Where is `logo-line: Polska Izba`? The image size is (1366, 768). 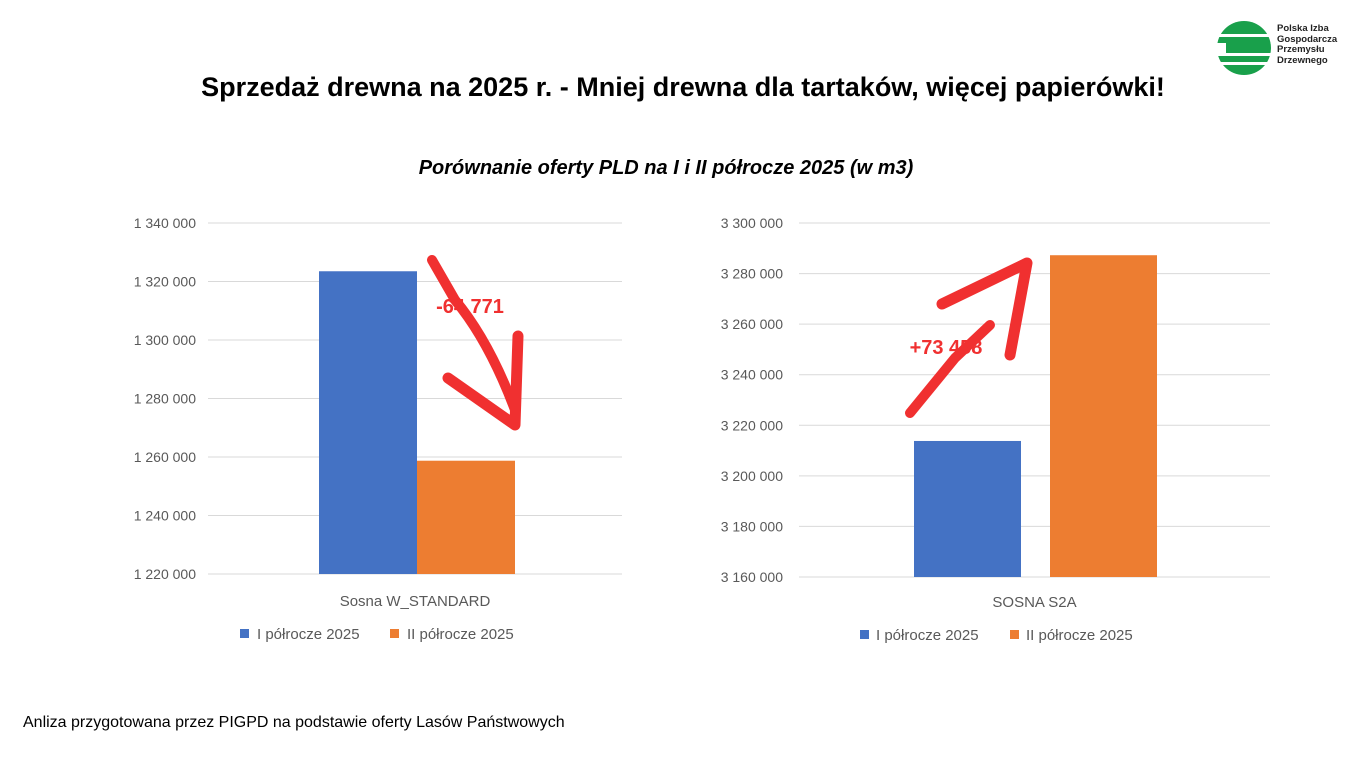
logo-line: Polska Izba is located at coordinates (1303, 28).